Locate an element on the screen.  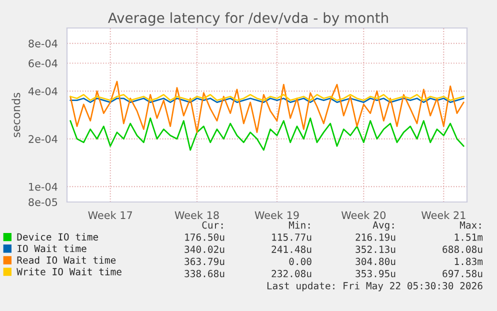
x-tick-label: Week 20 is located at coordinates (363, 215).